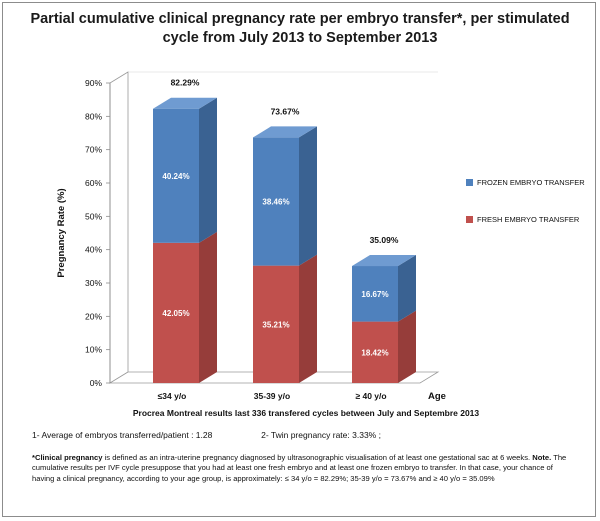 The width and height of the screenshot is (600, 521). I want to click on title-line-2: cycle from July 2013 to September 2013, so click(300, 38).